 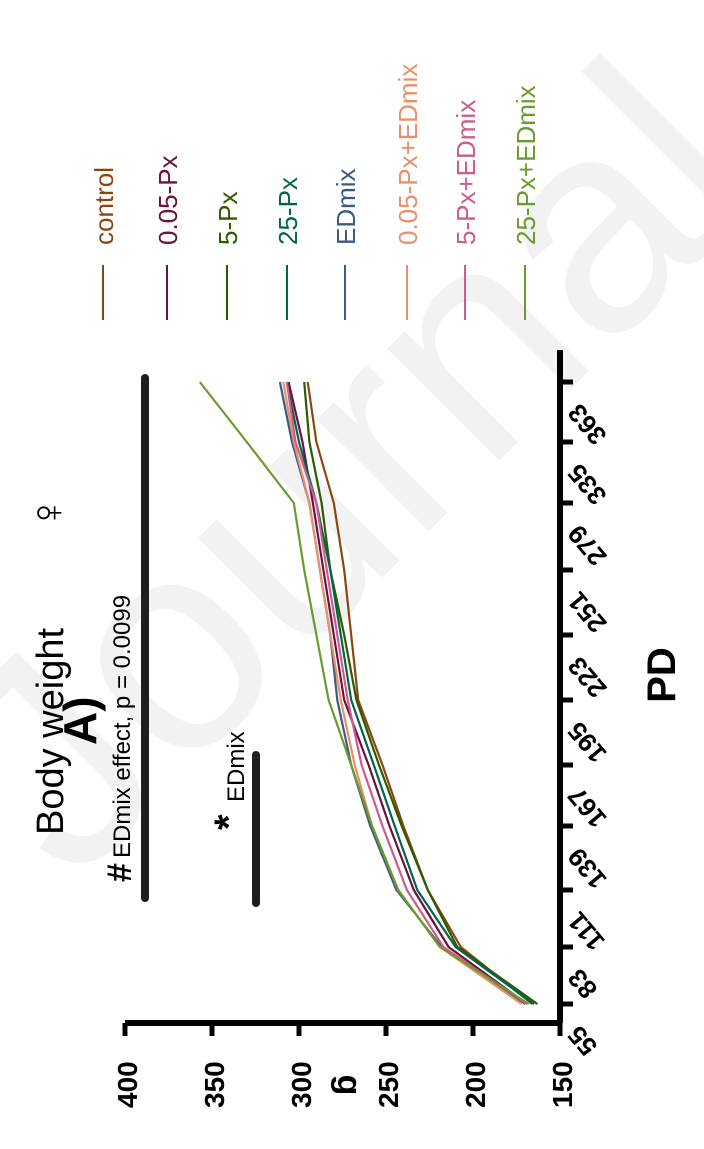 What do you see at coordinates (562, 1084) in the screenshot?
I see `y-tick-label: 150` at bounding box center [562, 1084].